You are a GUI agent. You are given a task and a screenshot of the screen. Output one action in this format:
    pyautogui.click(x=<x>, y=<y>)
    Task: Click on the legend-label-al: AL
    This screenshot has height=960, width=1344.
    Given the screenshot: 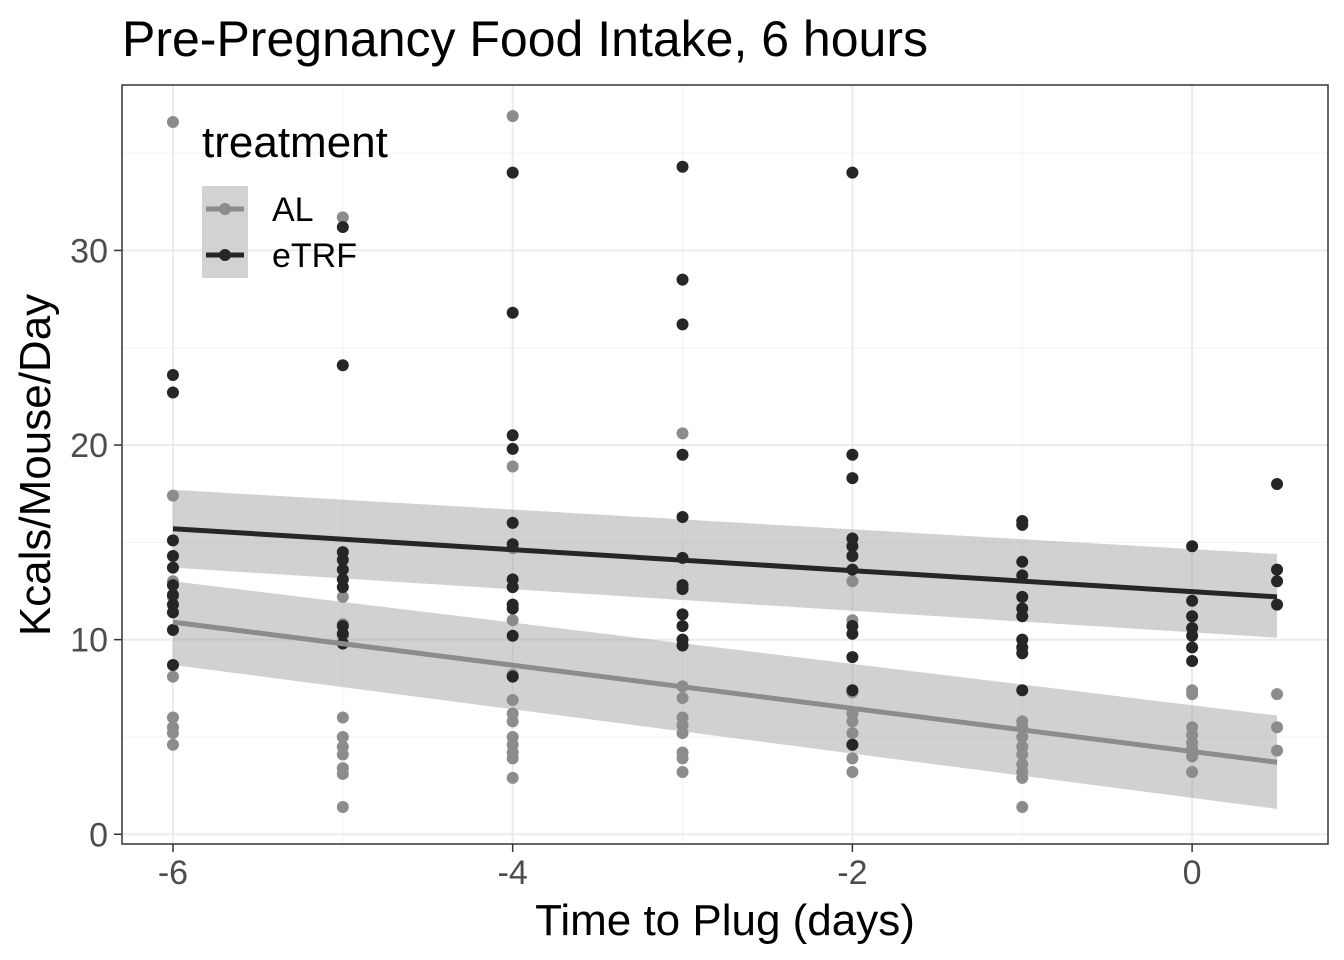 What is the action you would take?
    pyautogui.click(x=293, y=210)
    